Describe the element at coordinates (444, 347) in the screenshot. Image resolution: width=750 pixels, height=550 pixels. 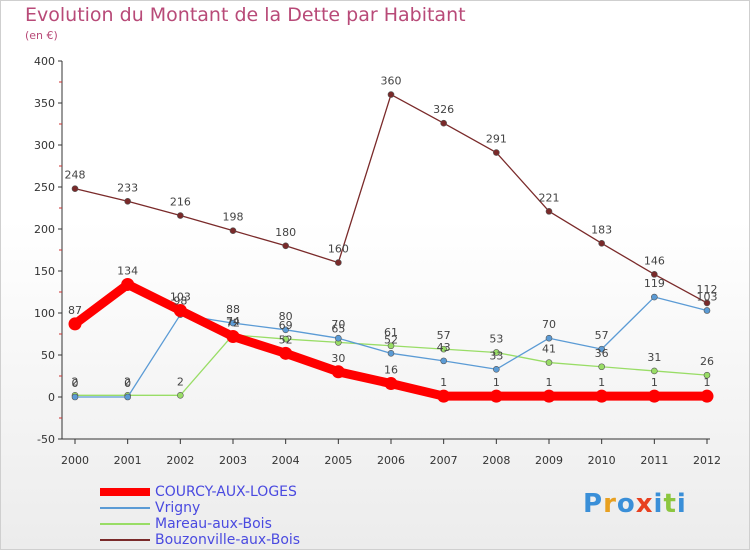
I see `data-label: 43` at that location.